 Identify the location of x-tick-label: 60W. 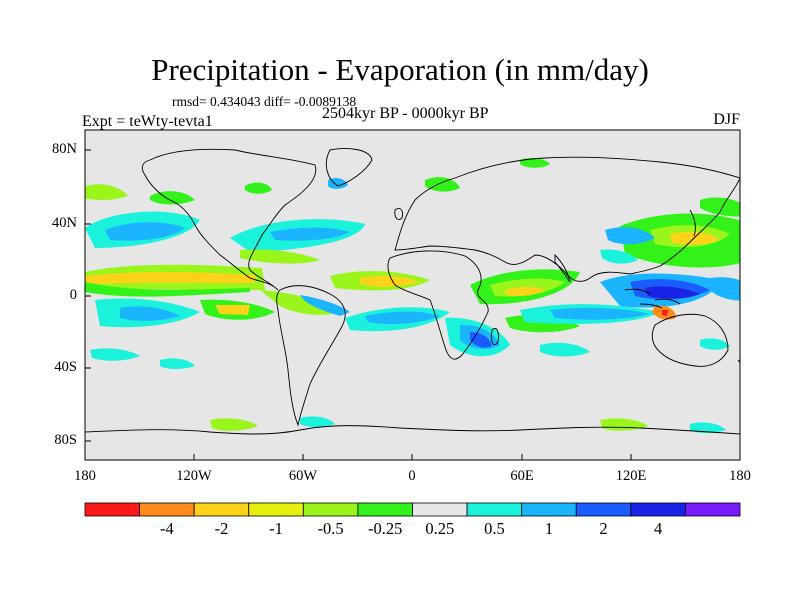
(303, 476).